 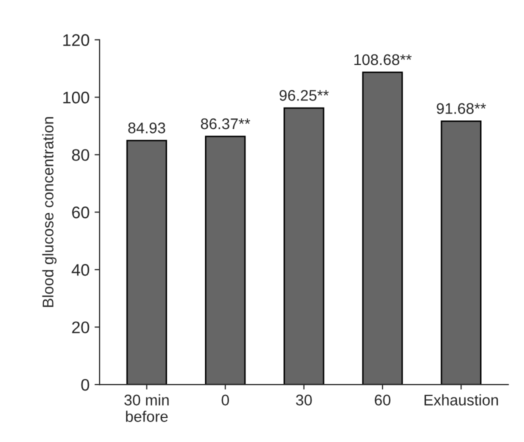 I want to click on x-tick-label: Exhaustion, so click(x=461, y=400).